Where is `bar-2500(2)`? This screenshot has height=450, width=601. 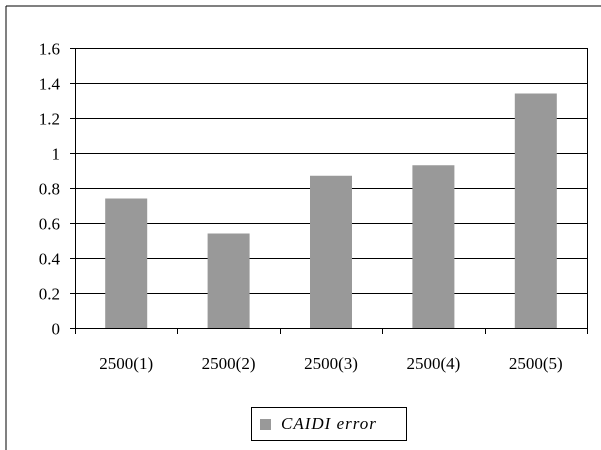
bar-2500(2) is located at coordinates (228, 280).